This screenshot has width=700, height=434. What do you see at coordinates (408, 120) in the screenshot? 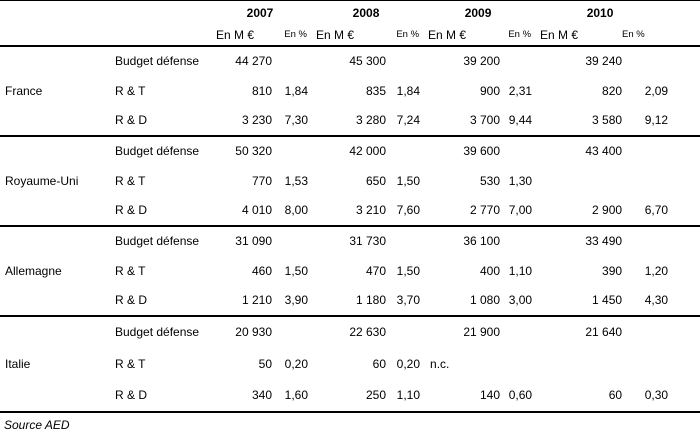
I see `pct-value: 7,24` at bounding box center [408, 120].